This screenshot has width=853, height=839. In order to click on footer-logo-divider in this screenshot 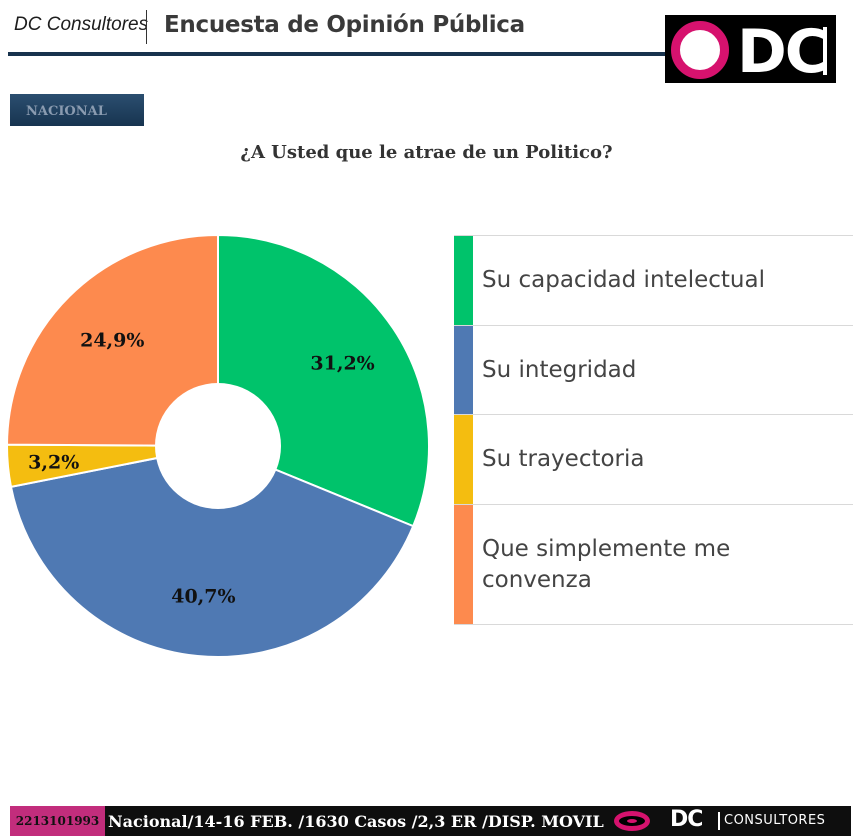, I will do `click(719, 821)`.